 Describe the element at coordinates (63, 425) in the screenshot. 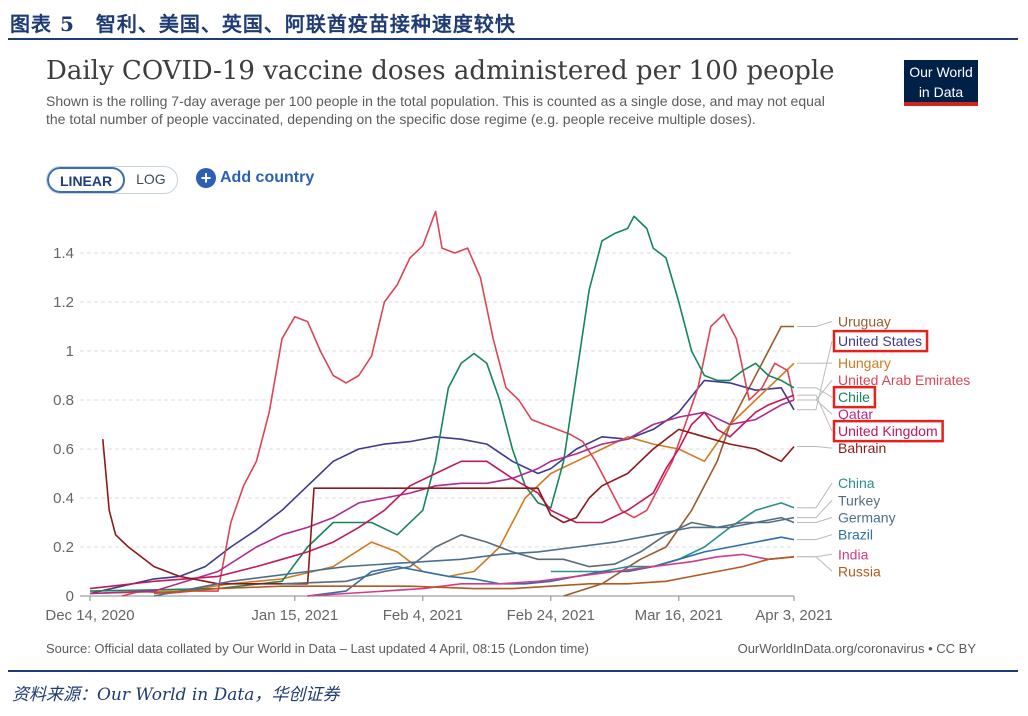

I see `y-axis: 0 0.2 0.4 0.6 0.8 1 1.2 1.4` at that location.